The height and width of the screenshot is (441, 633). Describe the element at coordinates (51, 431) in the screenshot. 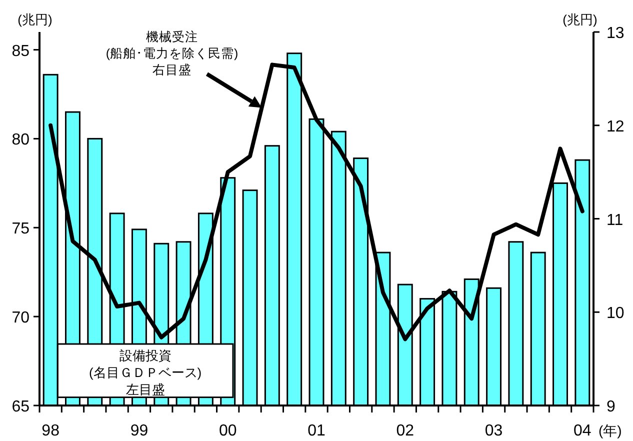

I see `x-tick-label: 98` at that location.